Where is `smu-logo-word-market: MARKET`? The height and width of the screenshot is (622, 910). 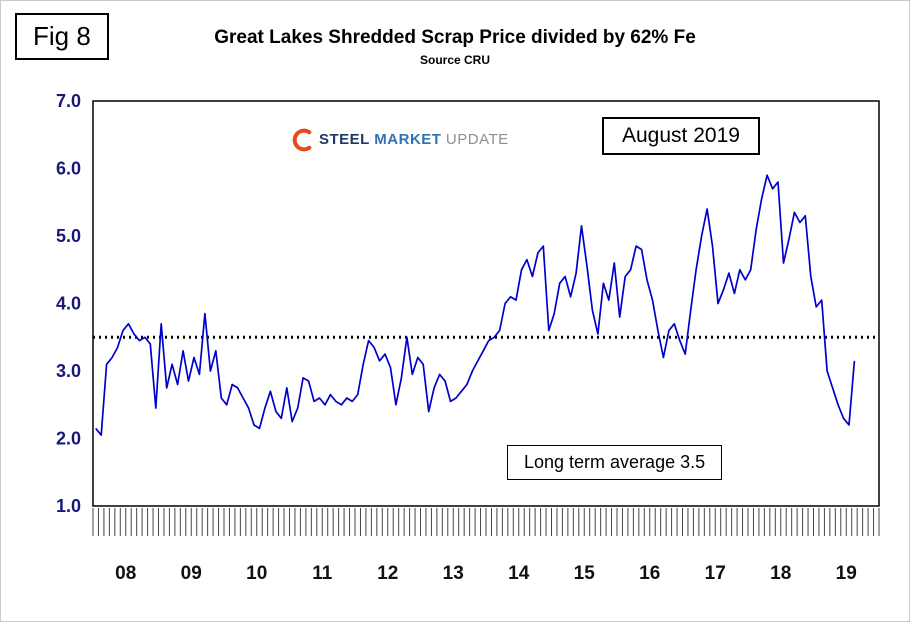 smu-logo-word-market: MARKET is located at coordinates (408, 139).